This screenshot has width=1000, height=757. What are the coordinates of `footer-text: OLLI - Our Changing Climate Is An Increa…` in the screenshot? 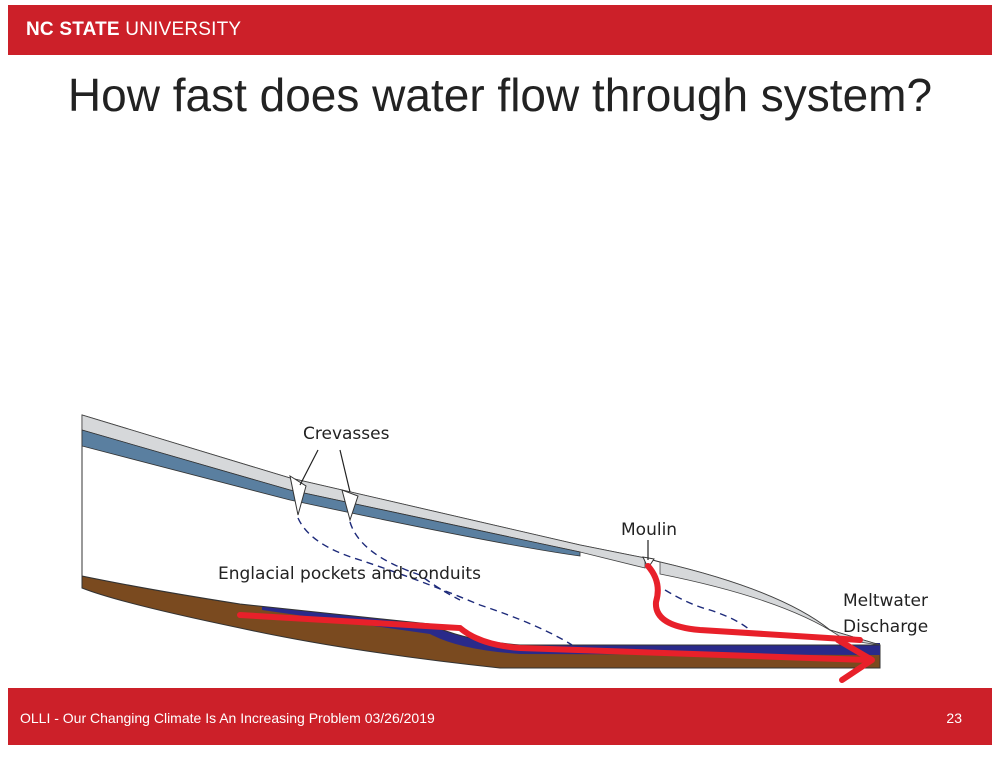 It's located at (227, 718).